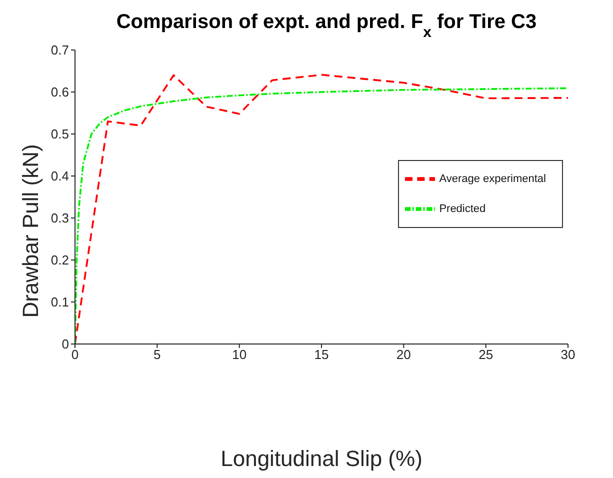 This screenshot has height=478, width=613. What do you see at coordinates (157, 354) in the screenshot?
I see `x-tick-label: 5` at bounding box center [157, 354].